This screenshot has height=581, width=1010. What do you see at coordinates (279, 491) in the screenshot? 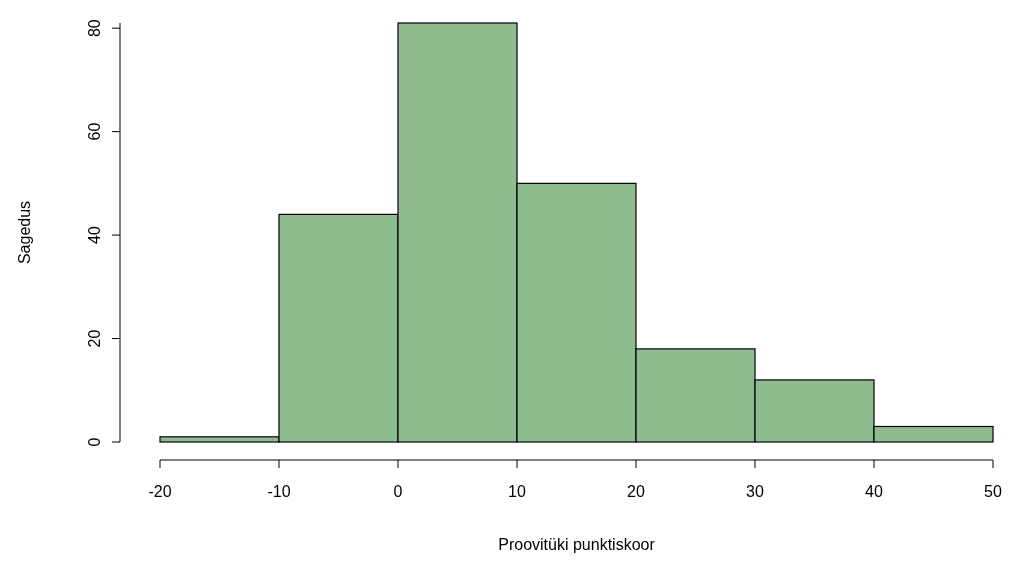
I see `x-tick-label: -10` at bounding box center [279, 491].